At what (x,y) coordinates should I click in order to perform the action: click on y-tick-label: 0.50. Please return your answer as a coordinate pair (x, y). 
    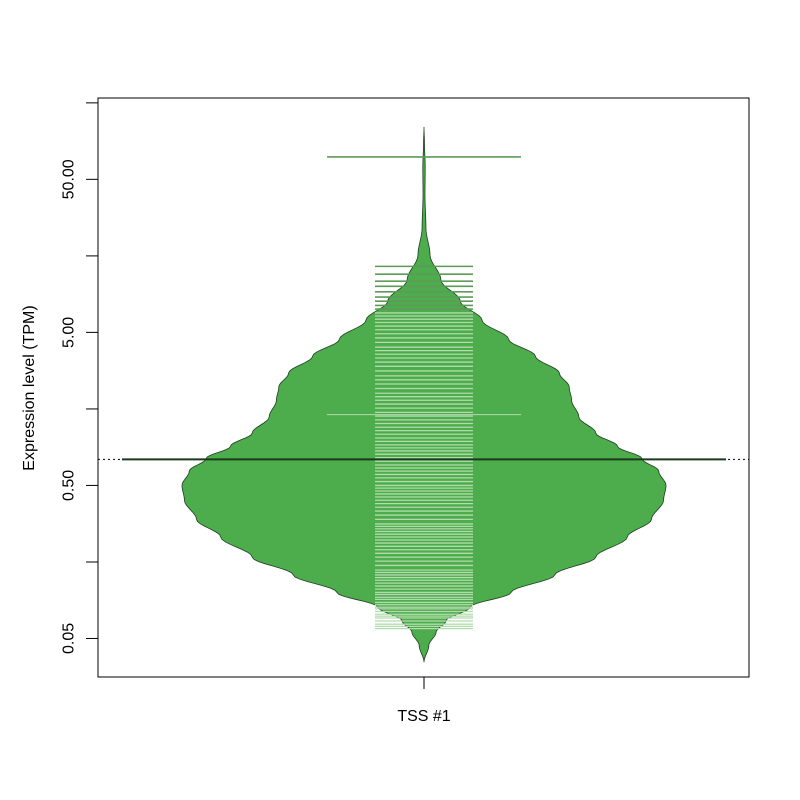
    Looking at the image, I should click on (69, 485).